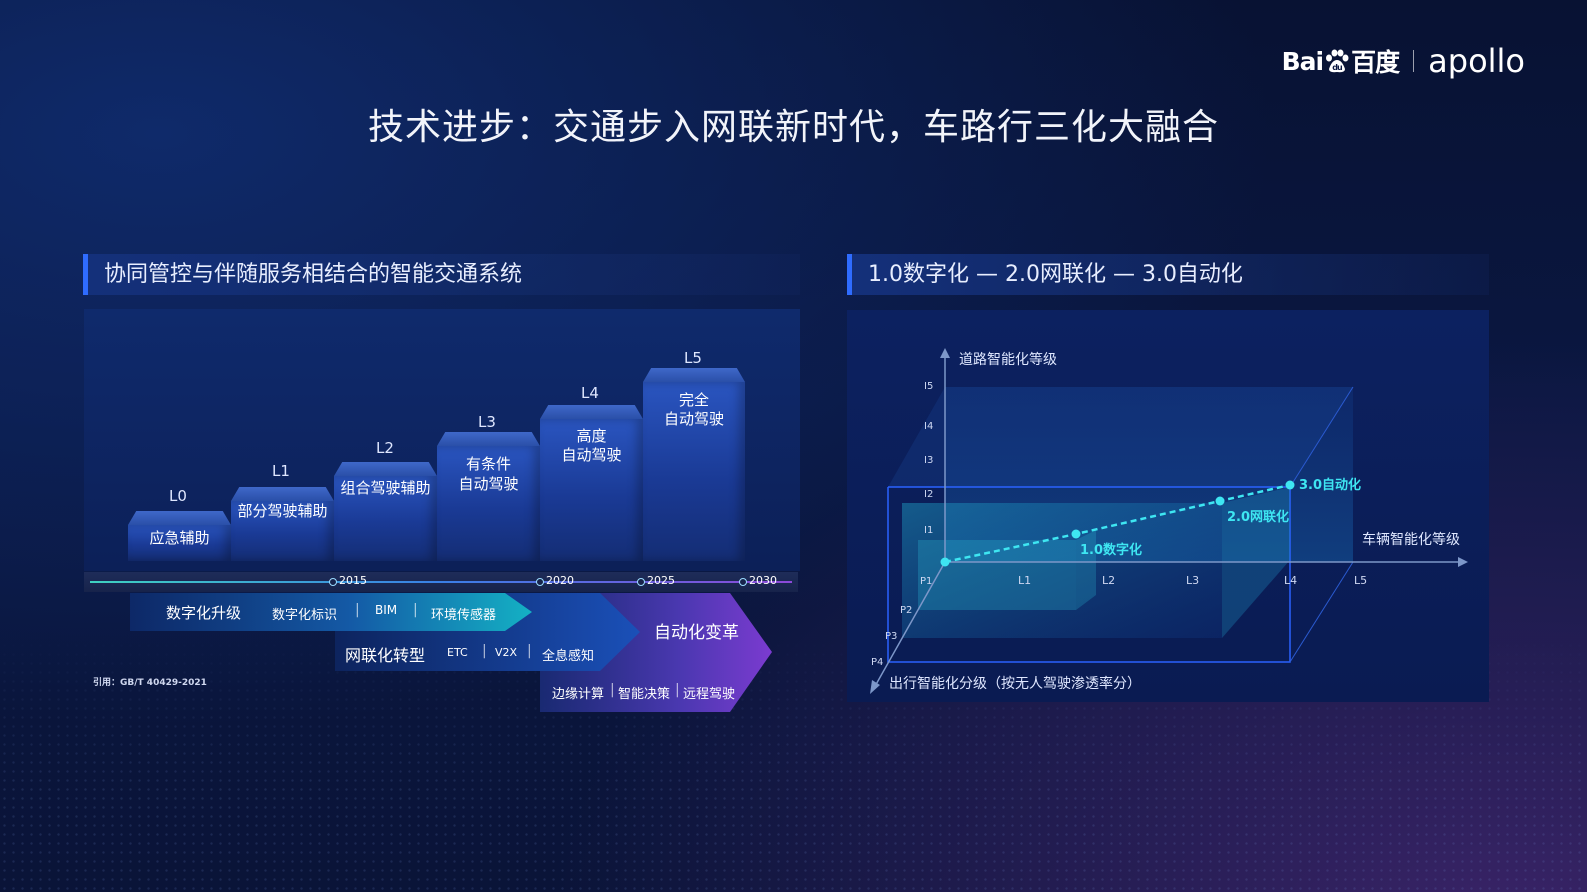  What do you see at coordinates (693, 400) in the screenshot?
I see `level-name-line1: 完全` at bounding box center [693, 400].